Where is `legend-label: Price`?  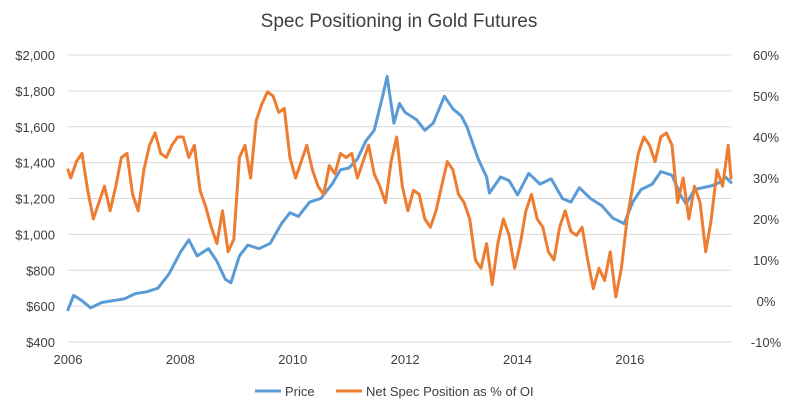 legend-label: Price is located at coordinates (300, 391).